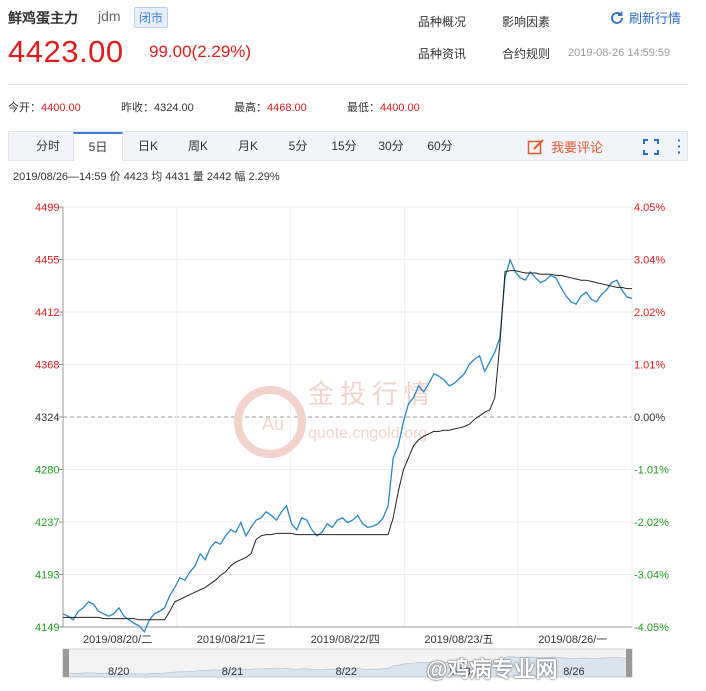  Describe the element at coordinates (649, 261) in the screenshot. I see `y-tick-label-right: 3.04%` at that location.